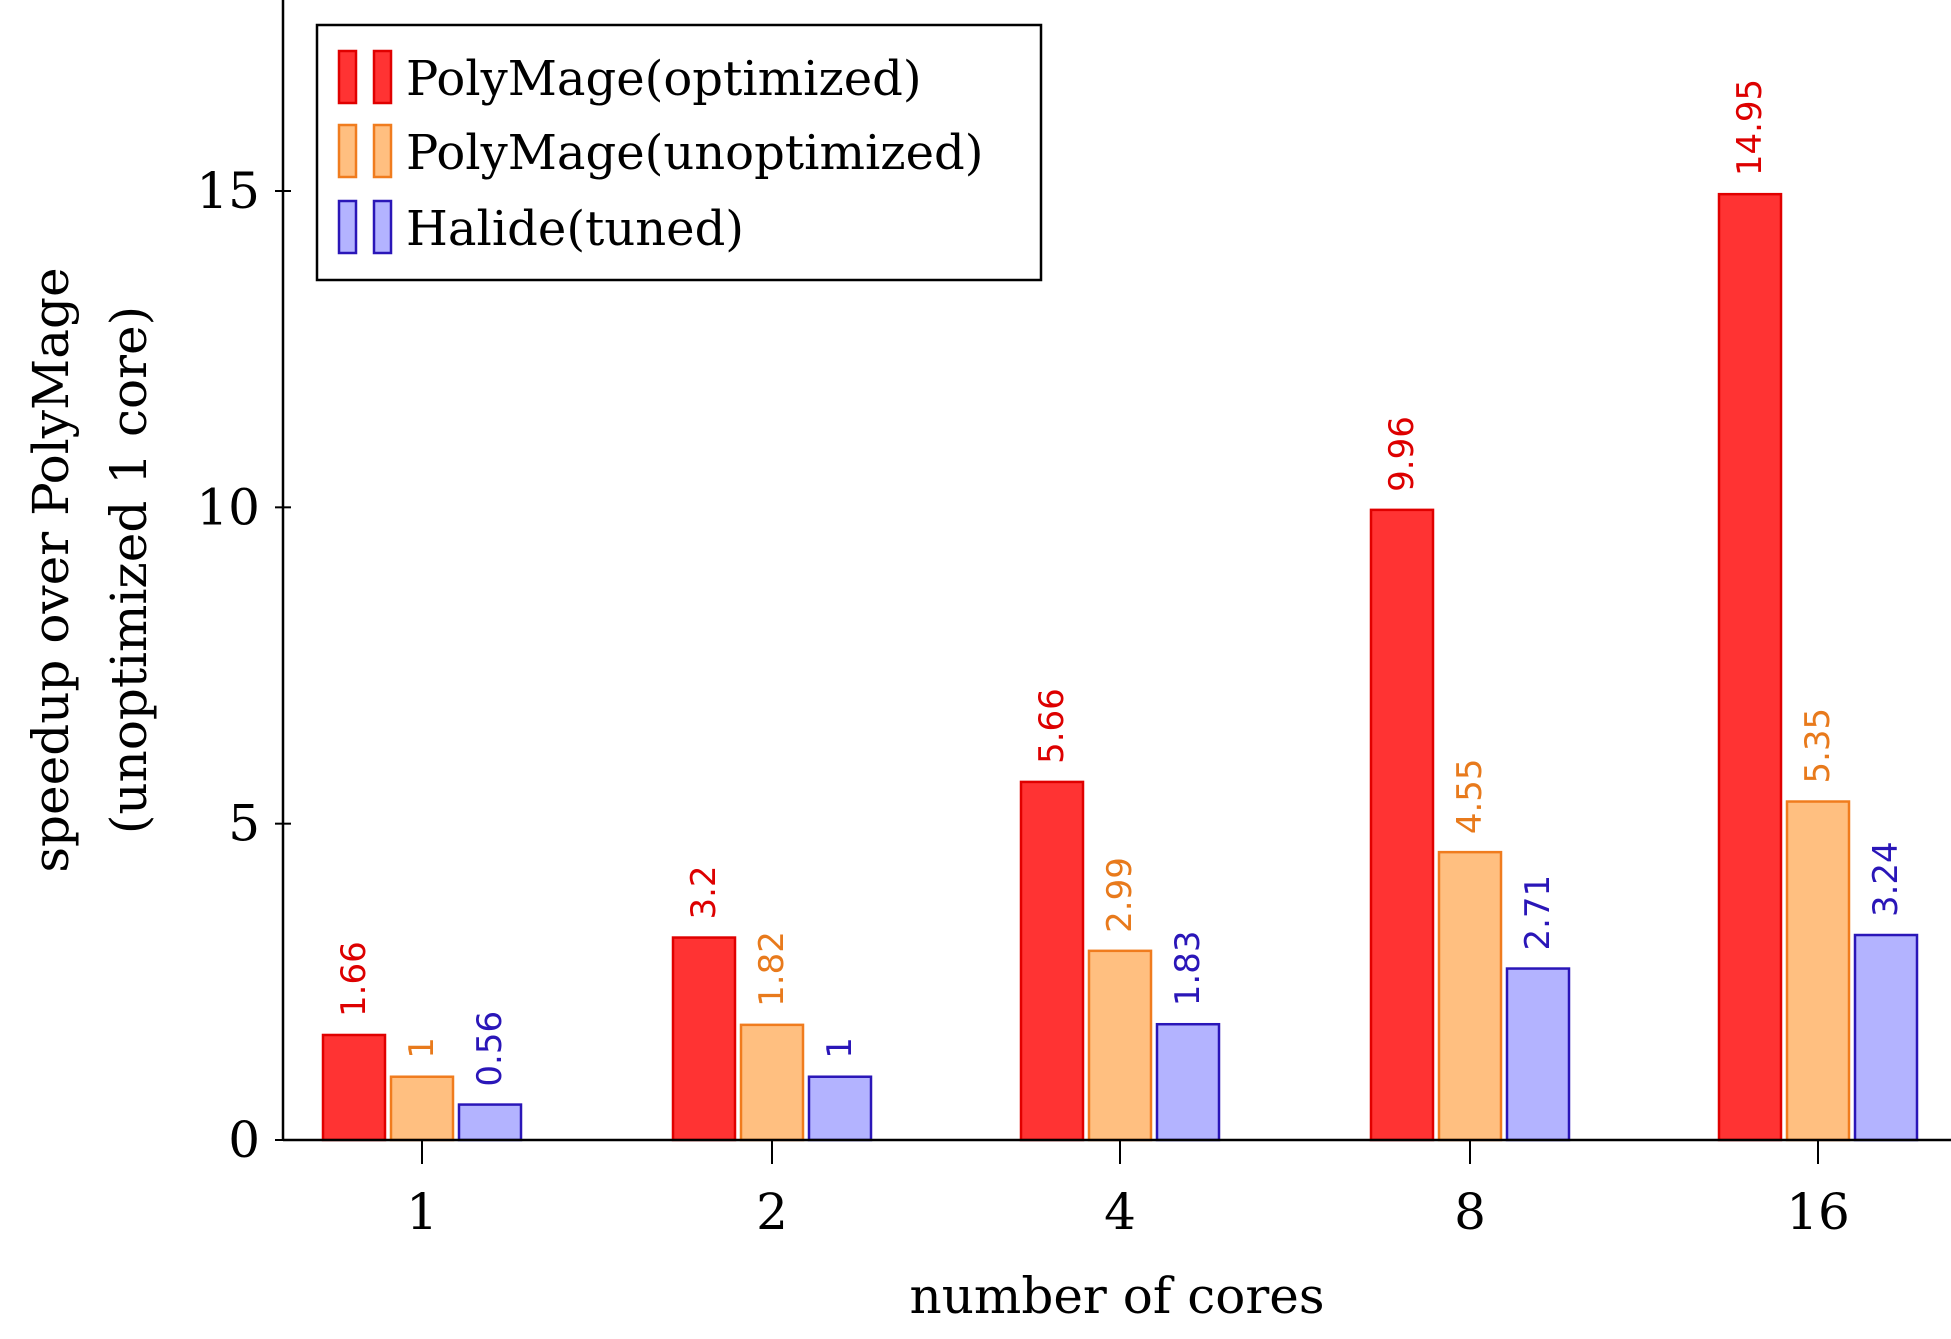 The height and width of the screenshot is (1339, 1951). I want to click on legend-label-polymage-optimized: PolyMage(optimized), so click(664, 79).